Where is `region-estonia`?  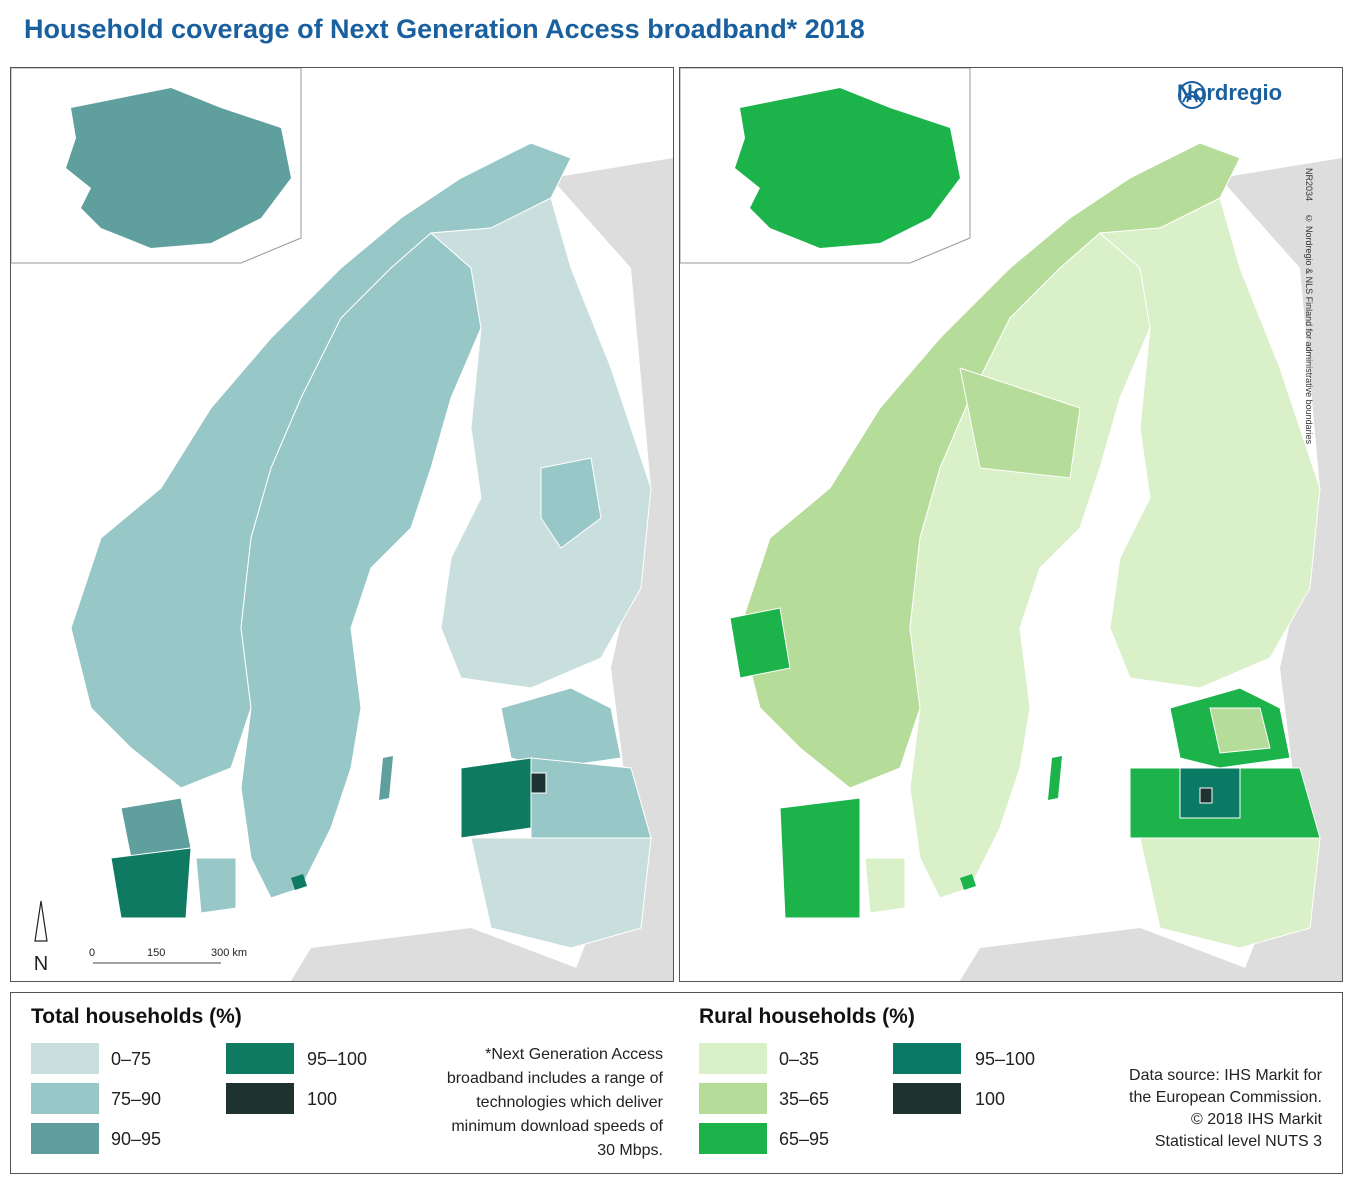 region-estonia is located at coordinates (561, 728).